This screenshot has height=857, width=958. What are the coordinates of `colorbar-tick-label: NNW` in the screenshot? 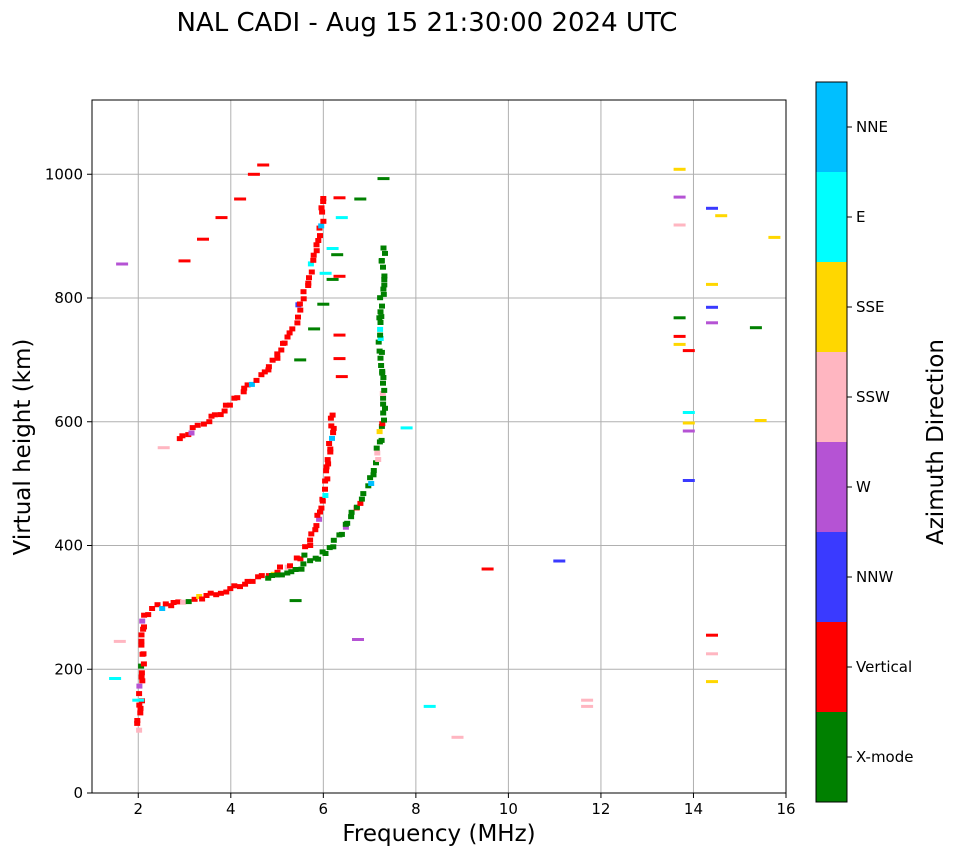 It's located at (874, 577).